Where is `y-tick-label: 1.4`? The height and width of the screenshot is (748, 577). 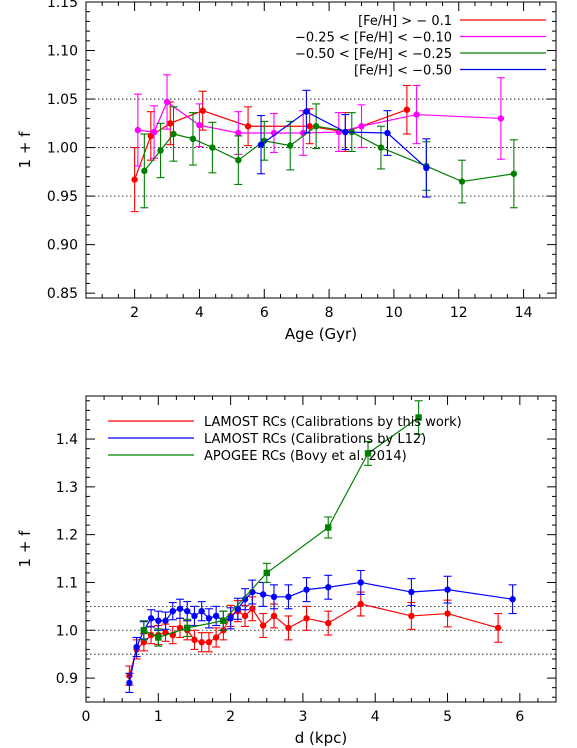 y-tick-label: 1.4 is located at coordinates (67, 440).